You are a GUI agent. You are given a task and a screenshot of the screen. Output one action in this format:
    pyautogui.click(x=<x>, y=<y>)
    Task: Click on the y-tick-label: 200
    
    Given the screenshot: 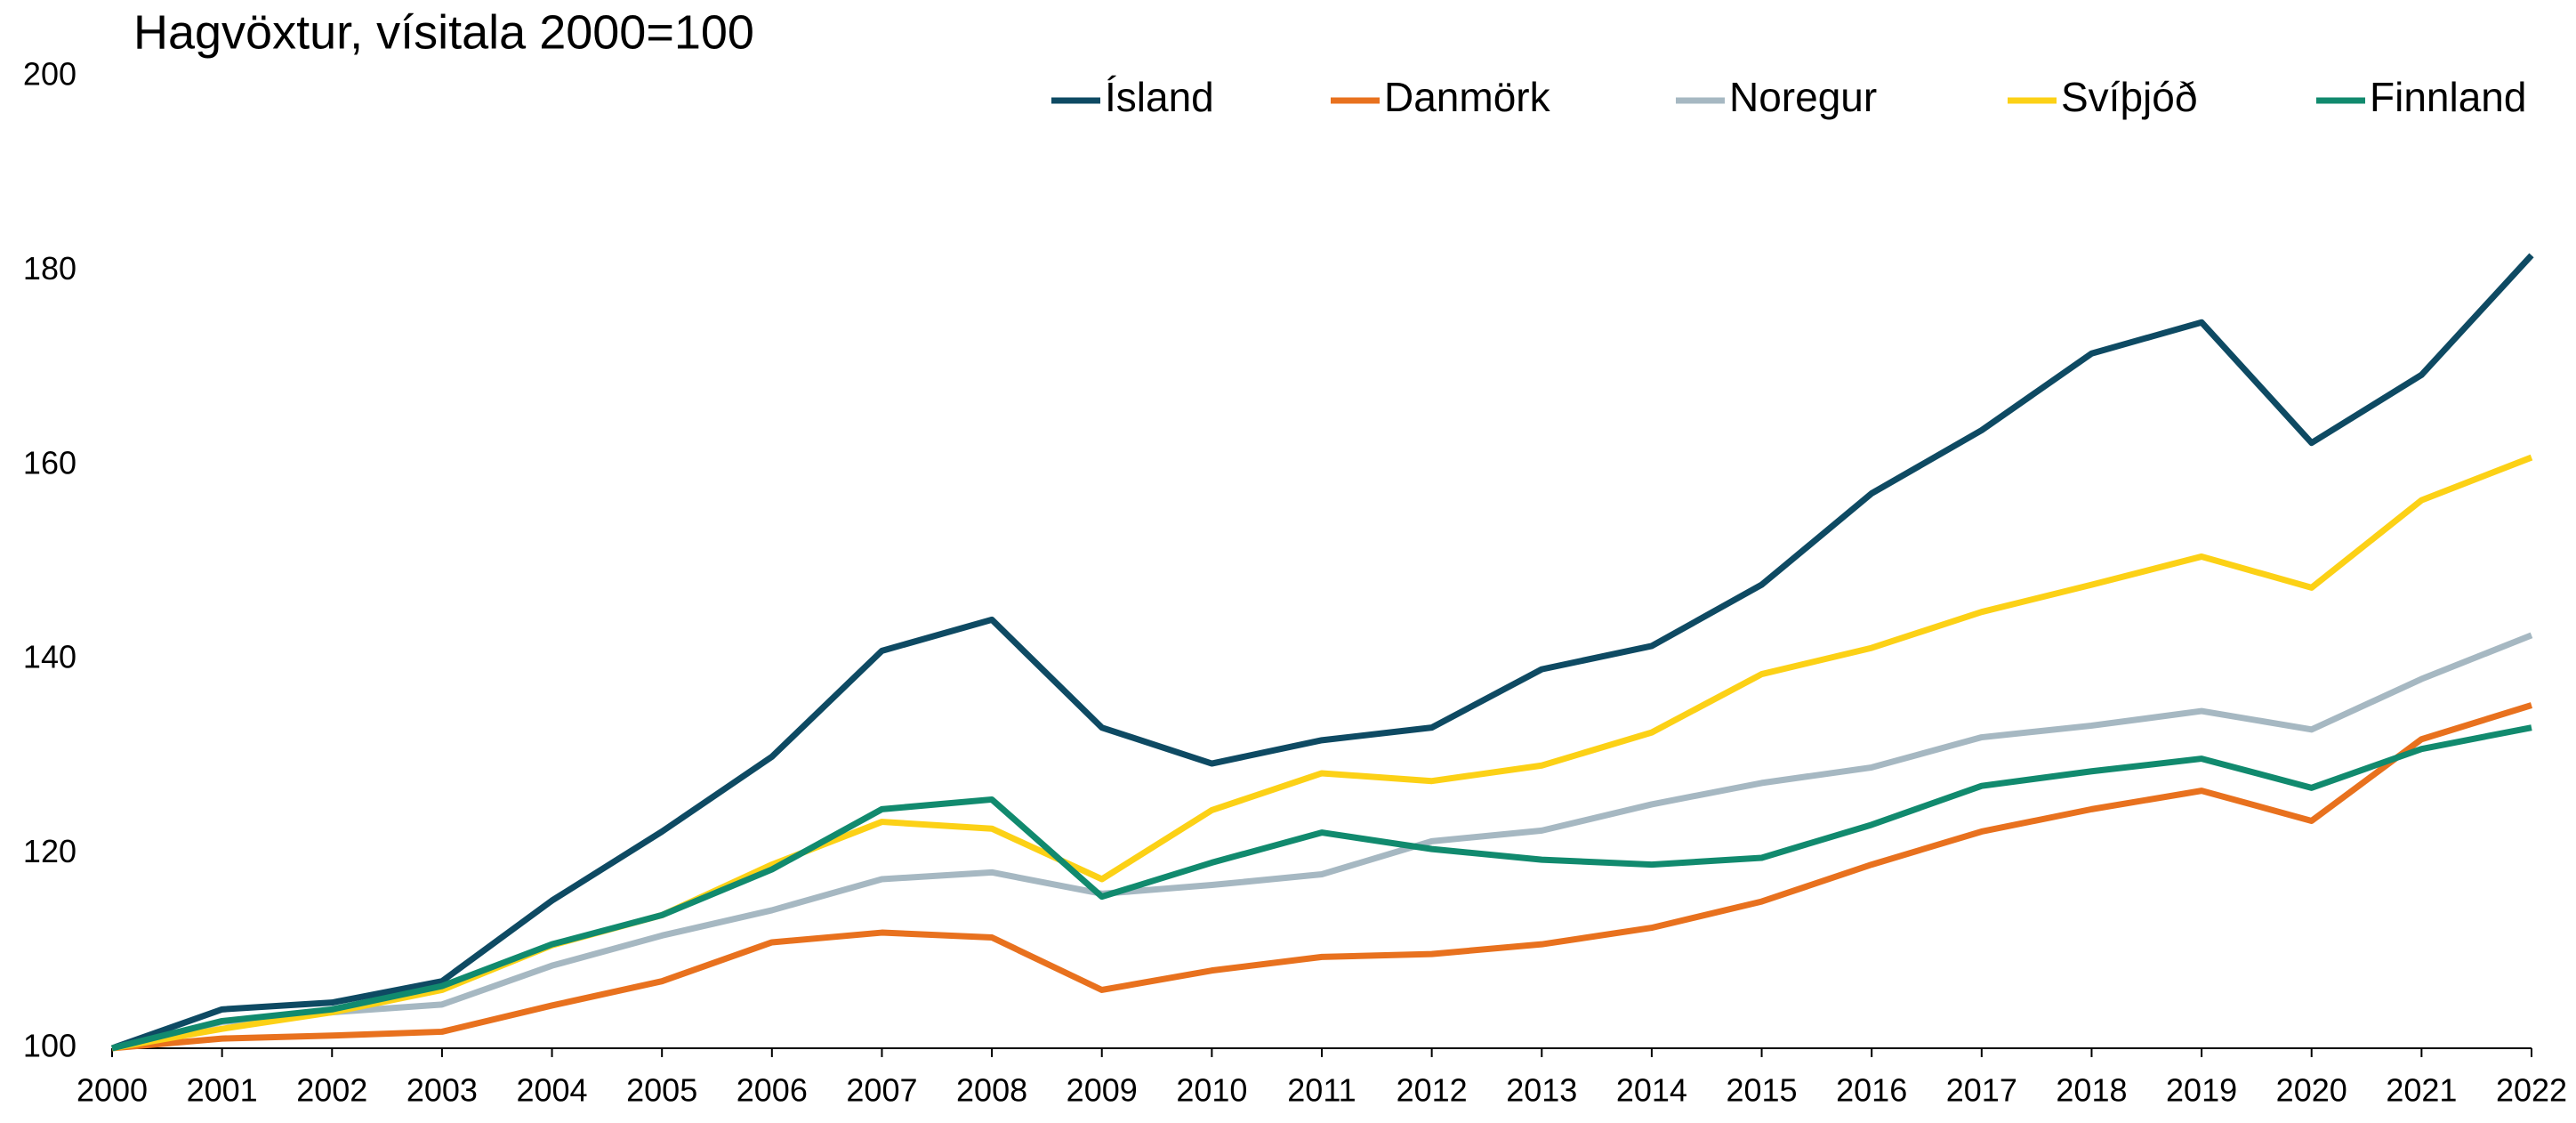 What is the action you would take?
    pyautogui.click(x=49, y=75)
    